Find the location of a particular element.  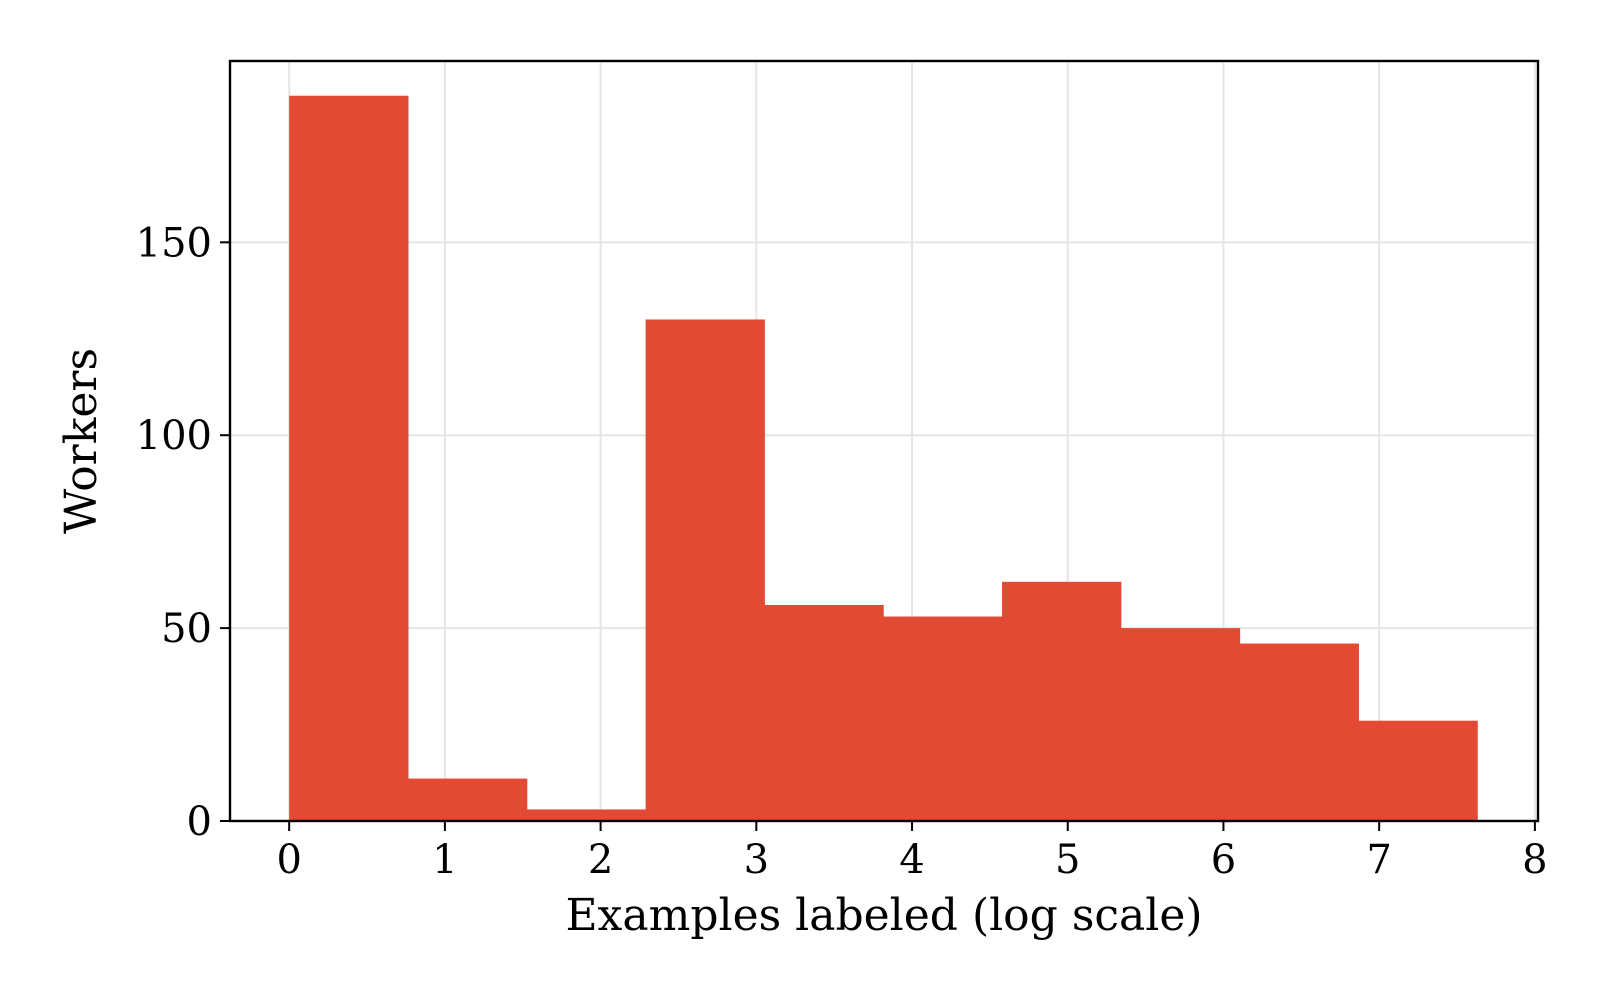

x-tick-label-3: 3 is located at coordinates (756, 860).